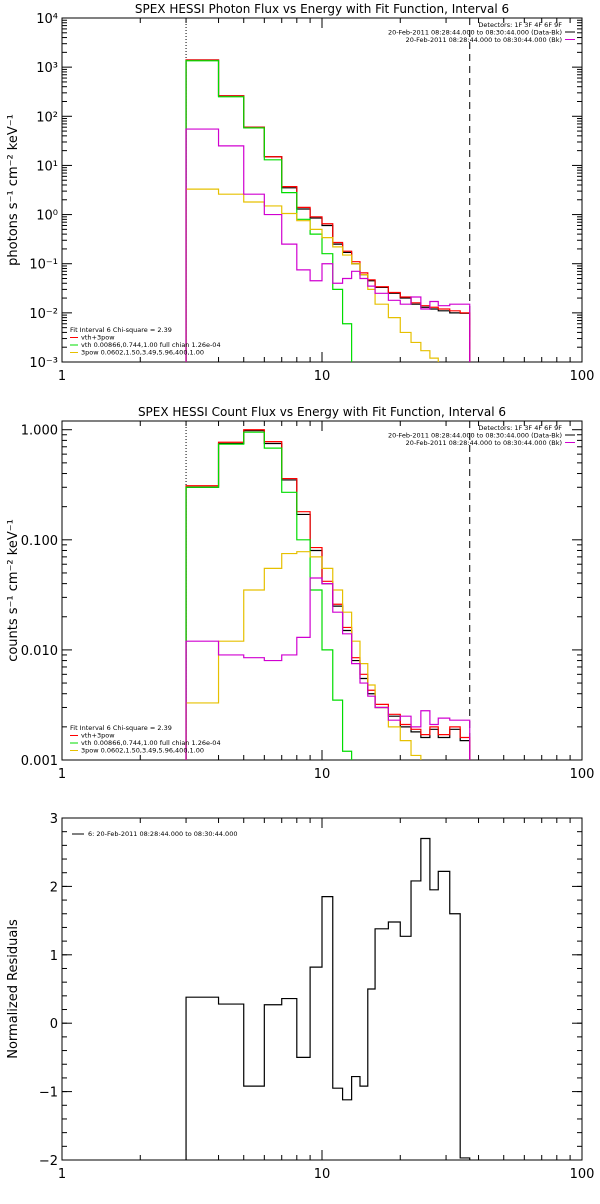  Describe the element at coordinates (39, 651) in the screenshot. I see `y-tick-label: 0.010` at that location.